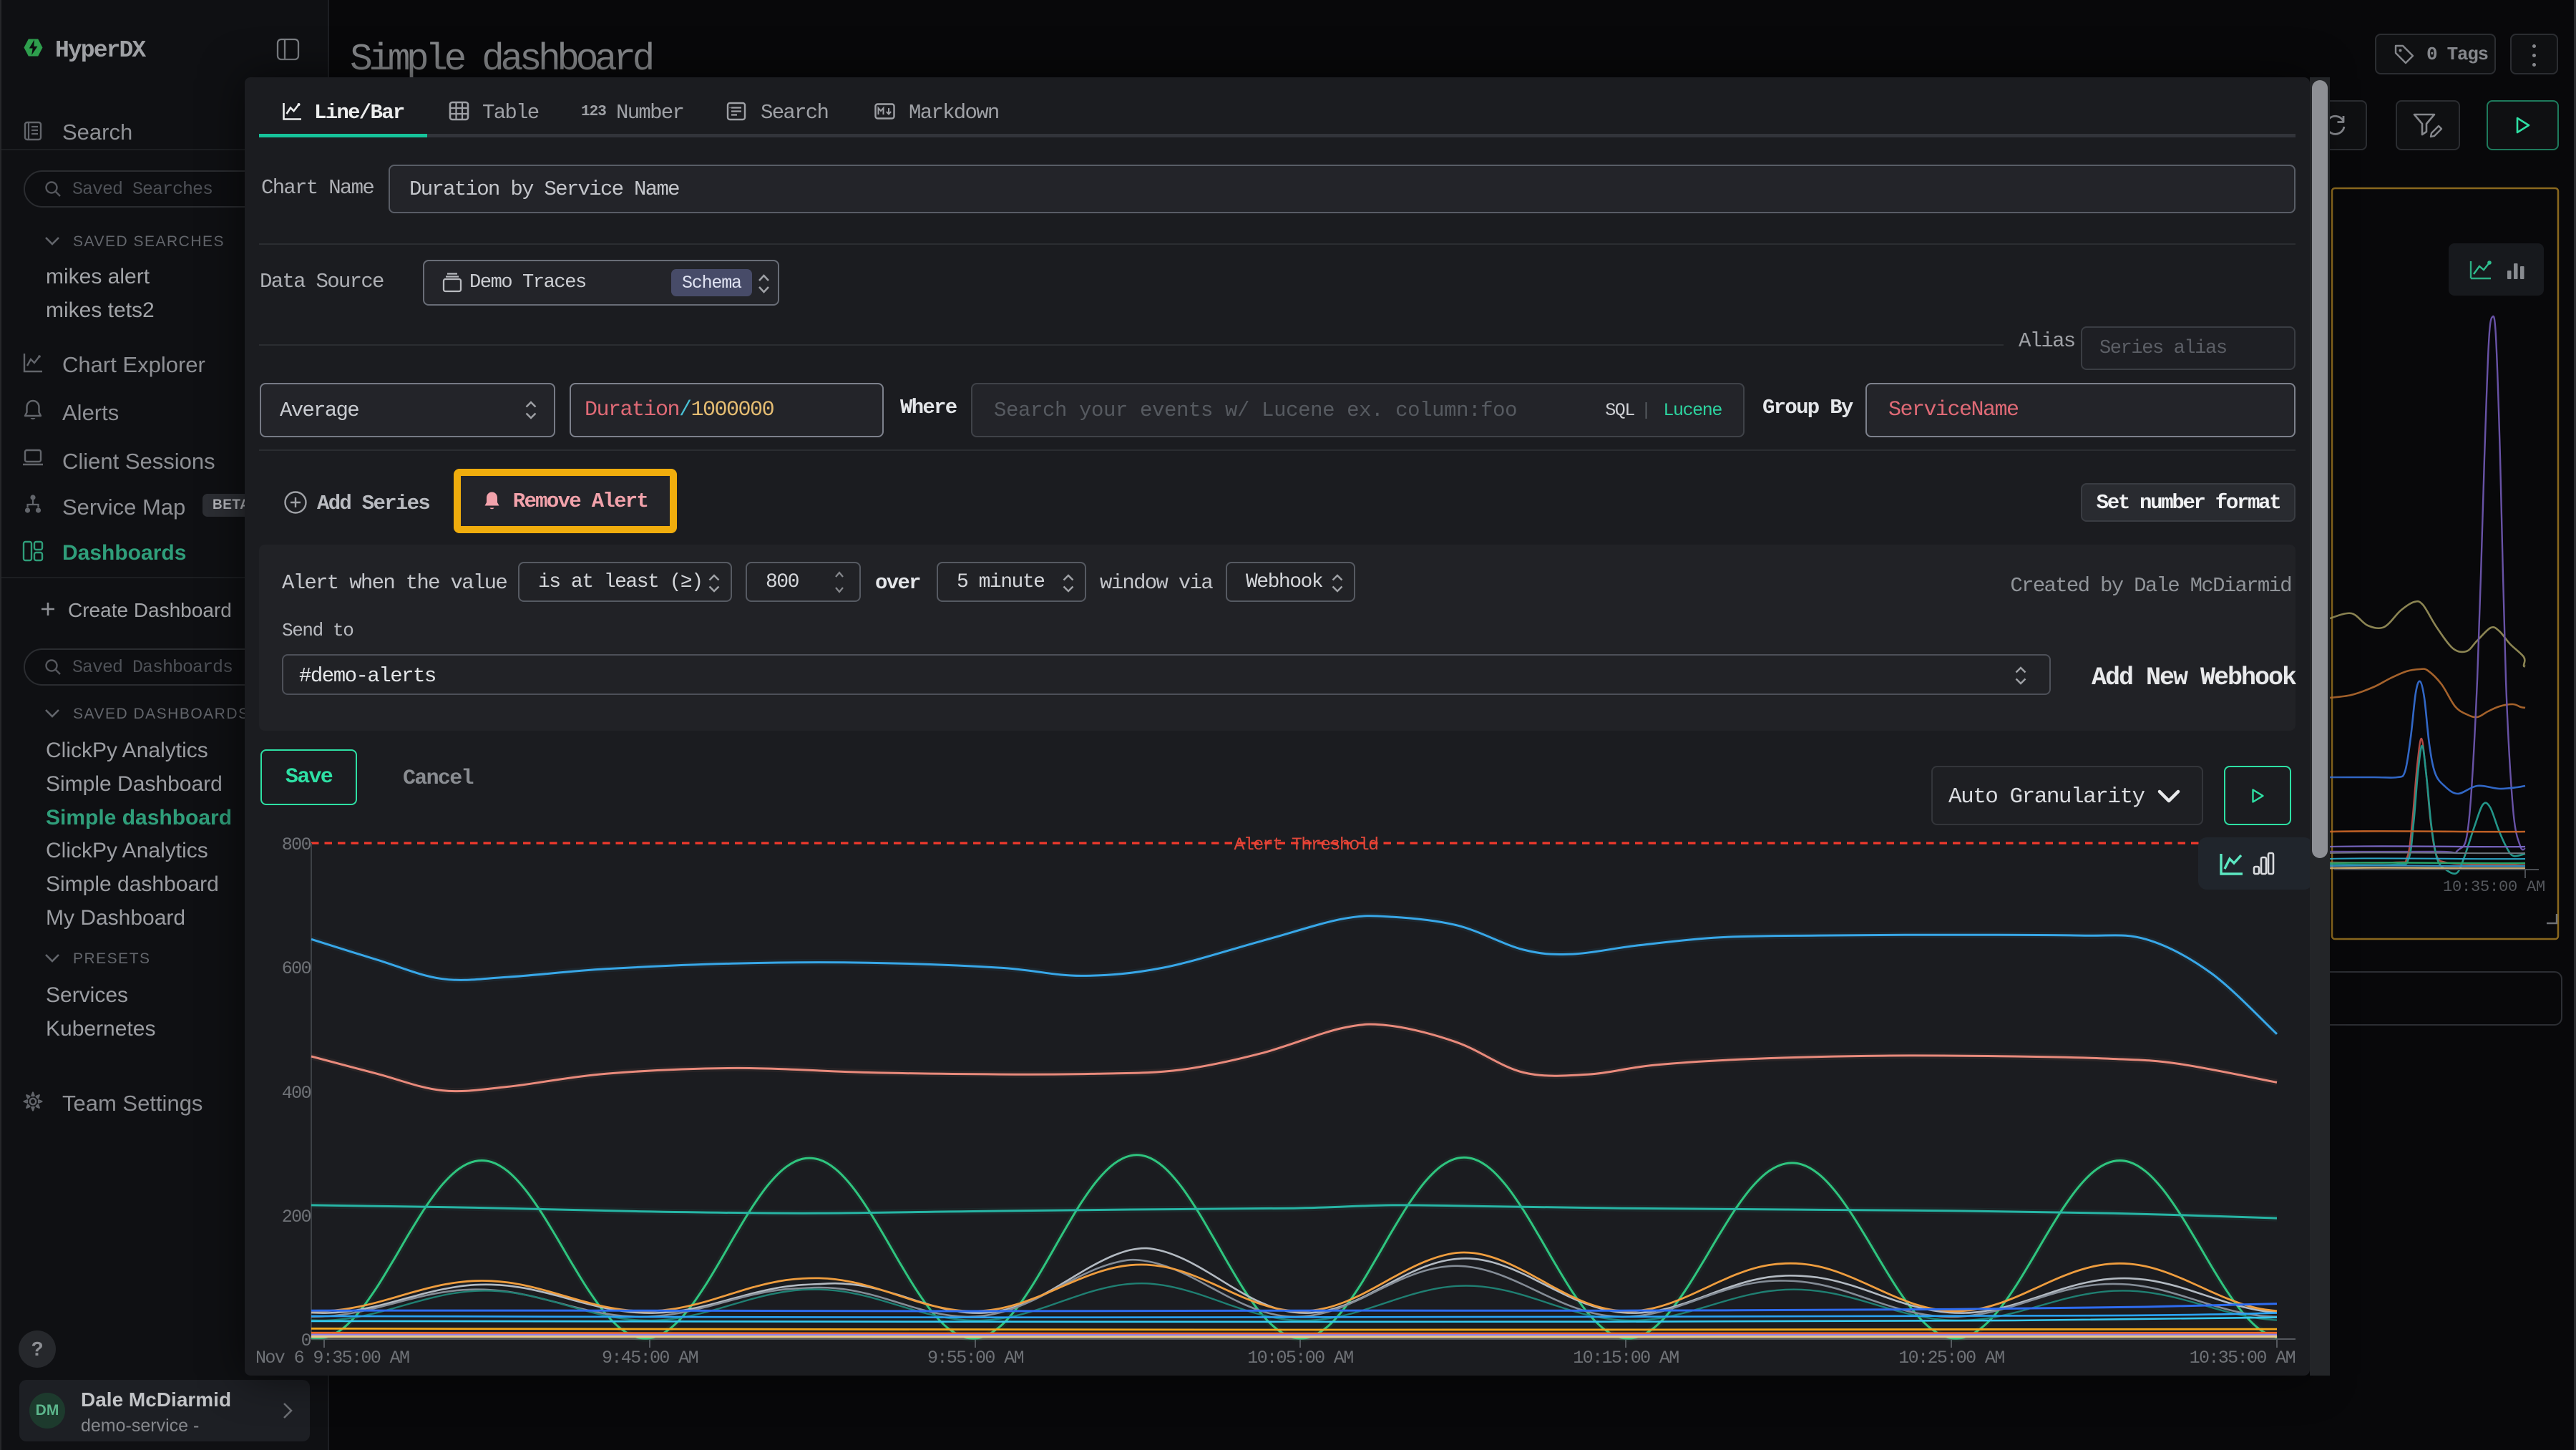  I want to click on svg-text: 800, so click(296, 845).